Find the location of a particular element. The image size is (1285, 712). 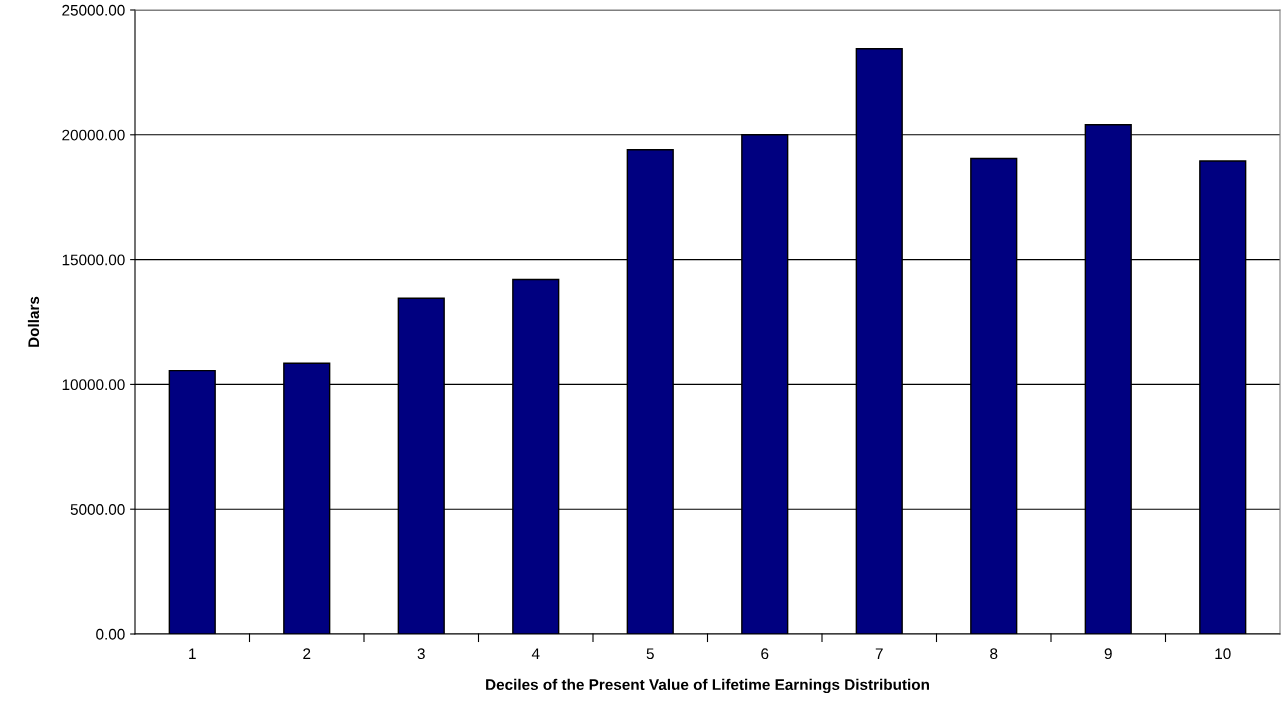

x-axis-title: Deciles of the Present Value of Lifetime Earnings Distribution is located at coordinates (707, 686).